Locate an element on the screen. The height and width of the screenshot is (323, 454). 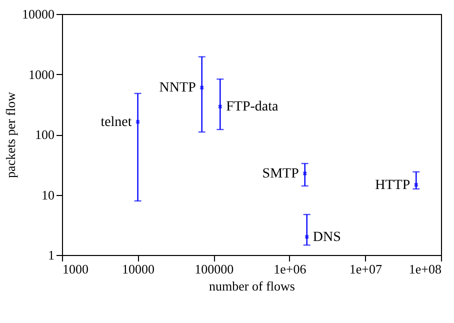
x-tick-label: 100000 is located at coordinates (214, 269).